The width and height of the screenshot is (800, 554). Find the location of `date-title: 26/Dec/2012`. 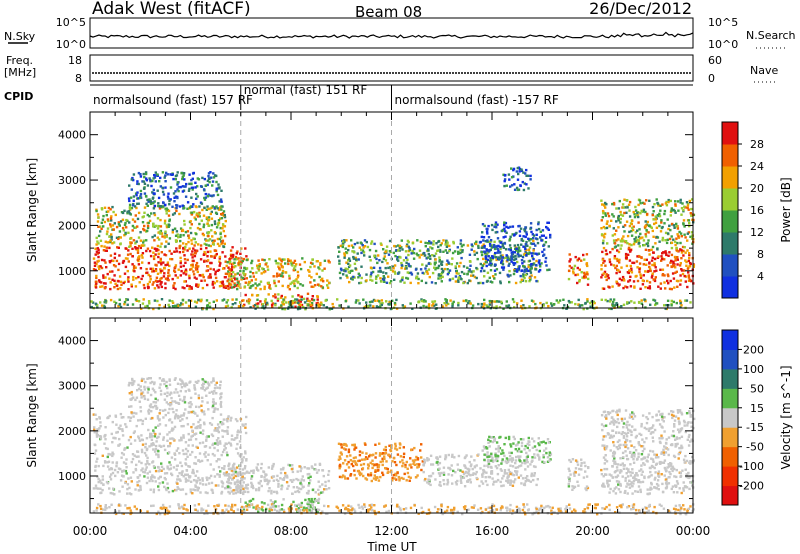

date-title: 26/Dec/2012 is located at coordinates (640, 9).